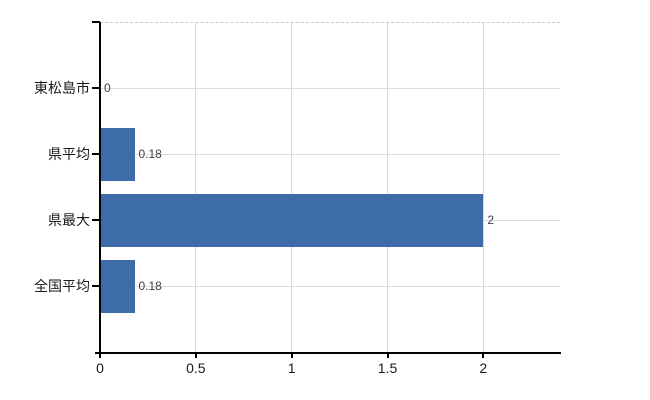 The image size is (650, 400). What do you see at coordinates (100, 368) in the screenshot?
I see `x-axis-tick-label: 0` at bounding box center [100, 368].